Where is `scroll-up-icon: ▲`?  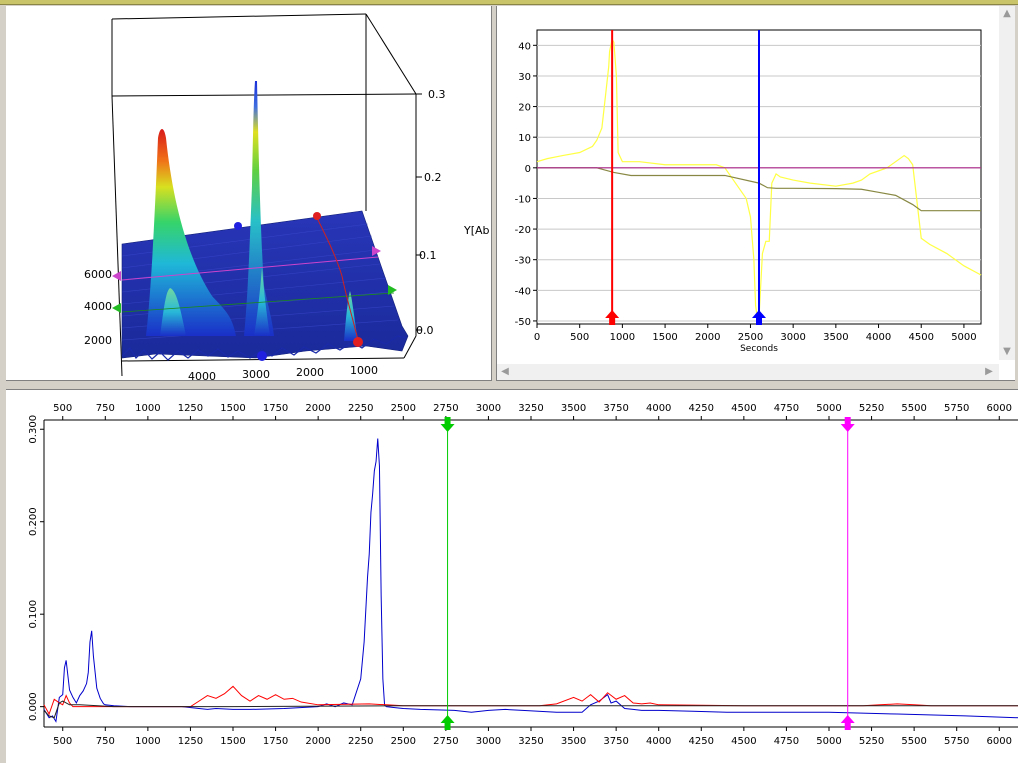 scroll-up-icon: ▲ is located at coordinates (1007, 13).